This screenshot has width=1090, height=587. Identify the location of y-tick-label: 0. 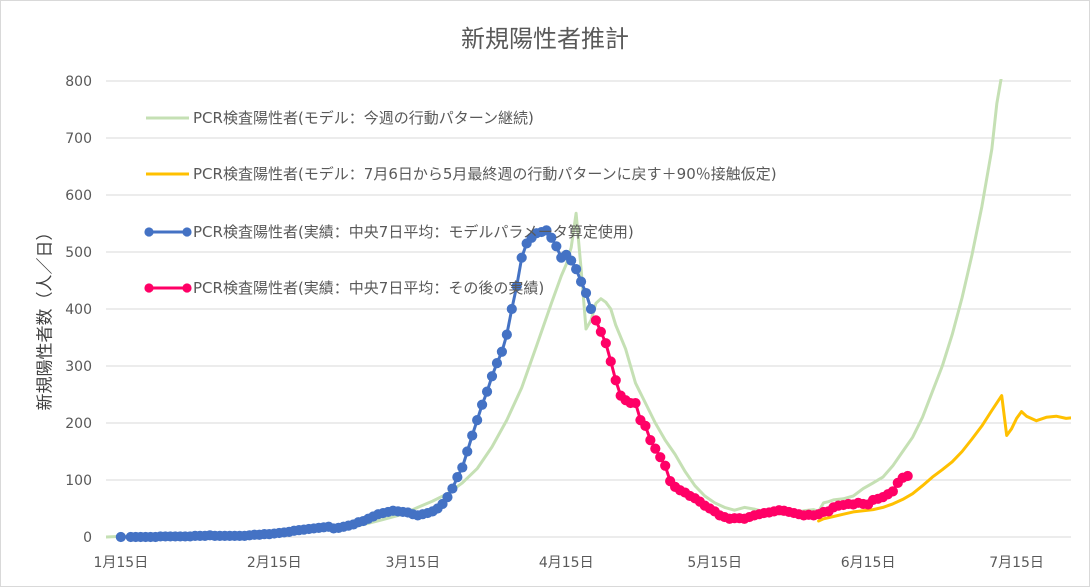
(87, 538).